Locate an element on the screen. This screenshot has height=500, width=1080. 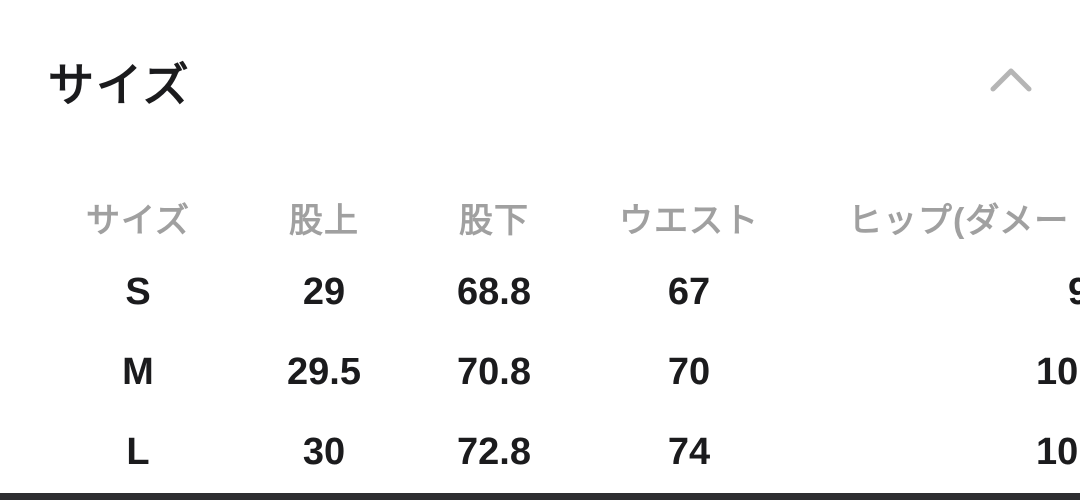
column-header-size: サイズ is located at coordinates (138, 220).